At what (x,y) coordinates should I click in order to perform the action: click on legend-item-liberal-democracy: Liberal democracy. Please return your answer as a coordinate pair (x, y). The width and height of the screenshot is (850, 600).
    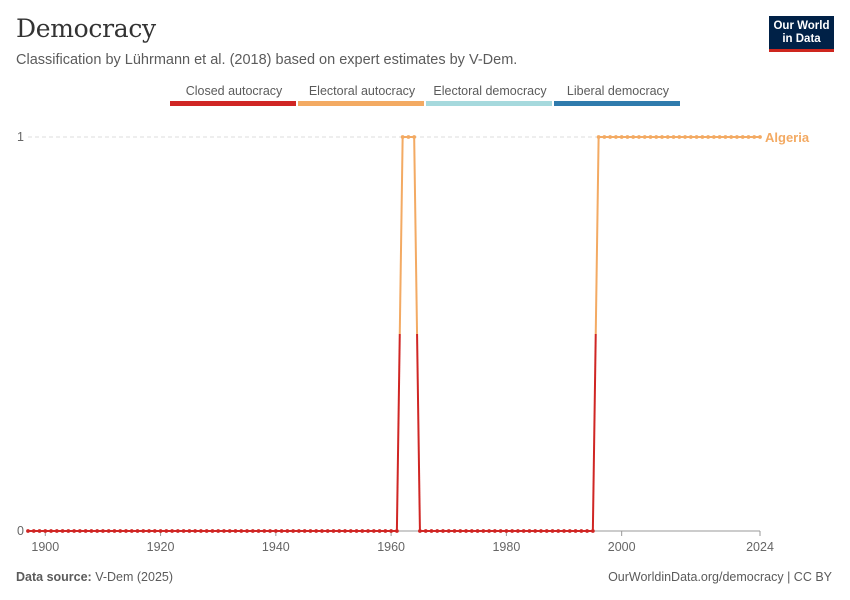
    Looking at the image, I should click on (618, 94).